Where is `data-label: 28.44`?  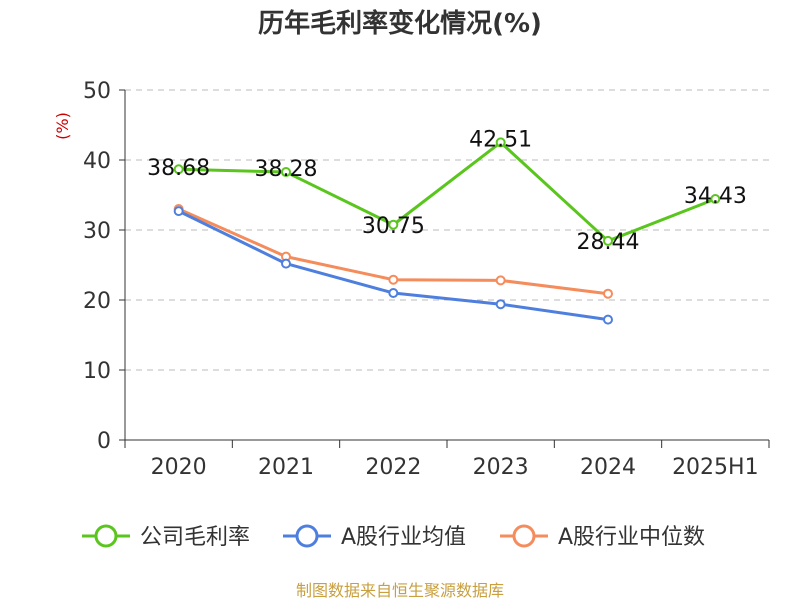
data-label: 28.44 is located at coordinates (608, 242).